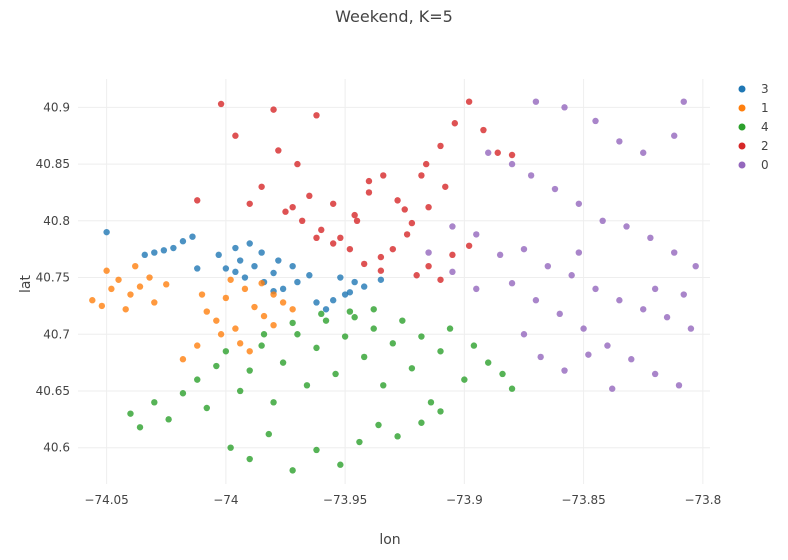 This screenshot has height=560, width=788. I want to click on x-tick-label: −74.05, so click(106, 500).